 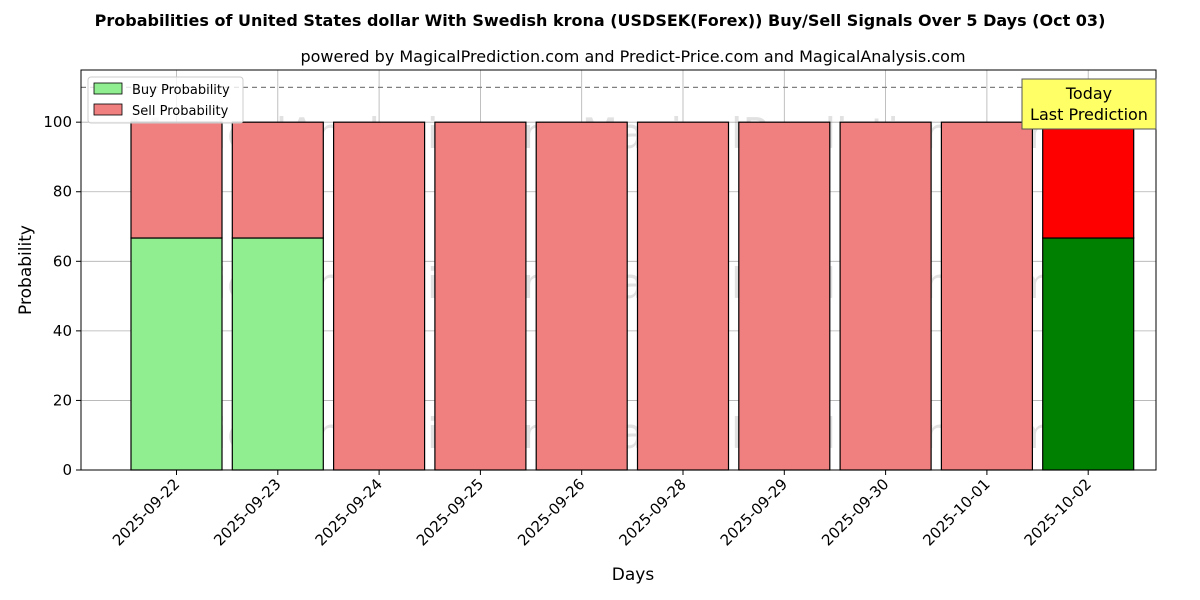 What do you see at coordinates (62, 331) in the screenshot?
I see `y-tick-label: 40` at bounding box center [62, 331].